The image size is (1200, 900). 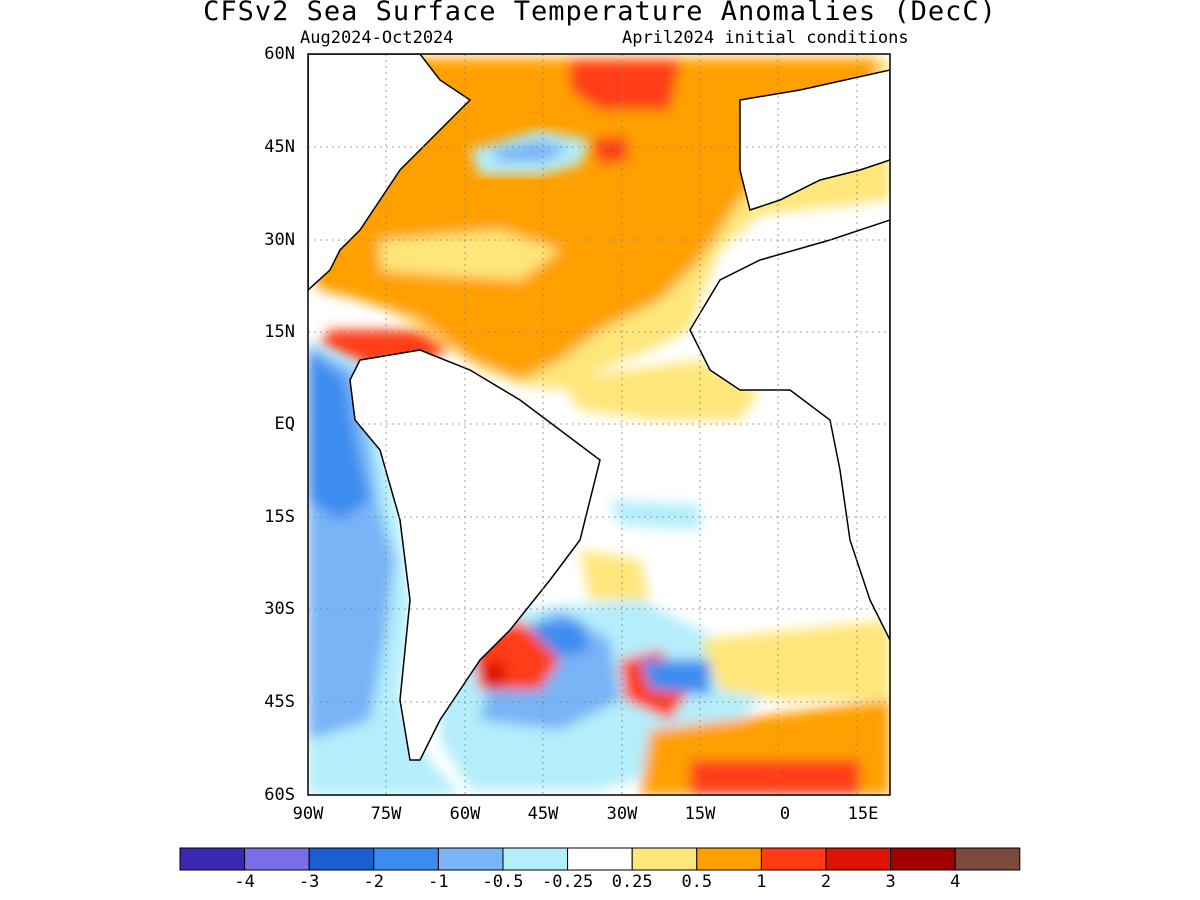 What do you see at coordinates (955, 882) in the screenshot?
I see `colorbar-tick-label: 4` at bounding box center [955, 882].